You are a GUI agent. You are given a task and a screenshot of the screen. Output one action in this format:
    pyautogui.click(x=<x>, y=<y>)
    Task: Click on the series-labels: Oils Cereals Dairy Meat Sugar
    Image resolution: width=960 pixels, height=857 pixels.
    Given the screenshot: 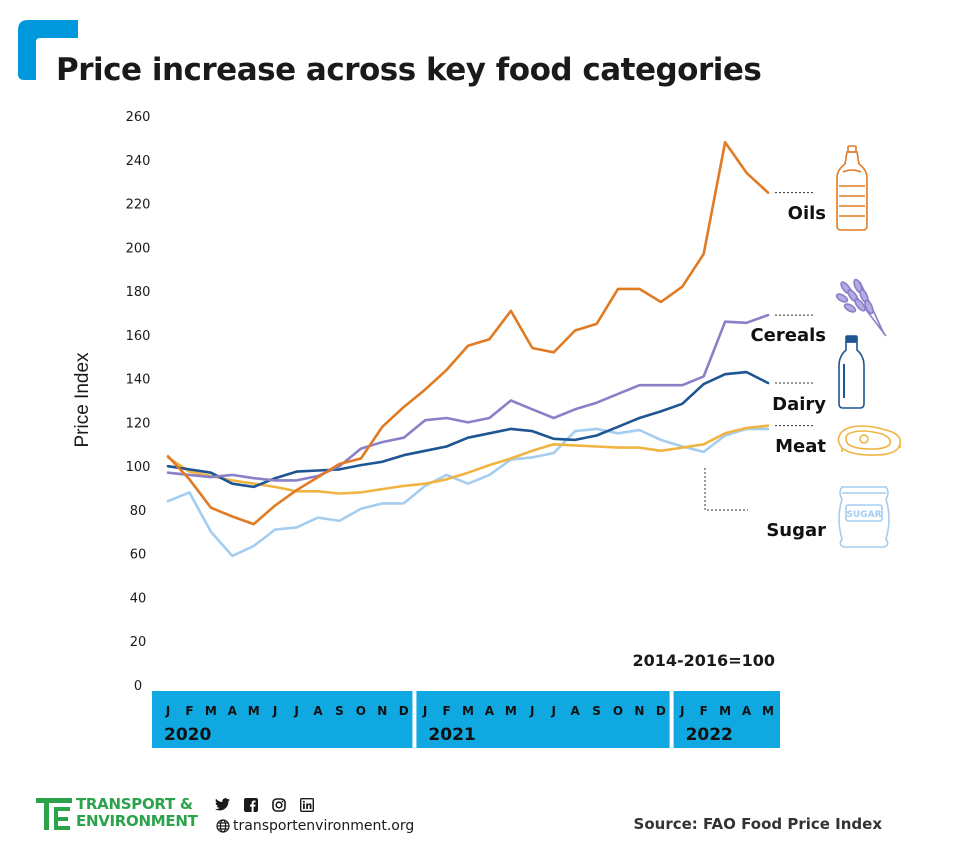 What is the action you would take?
    pyautogui.click(x=788, y=372)
    